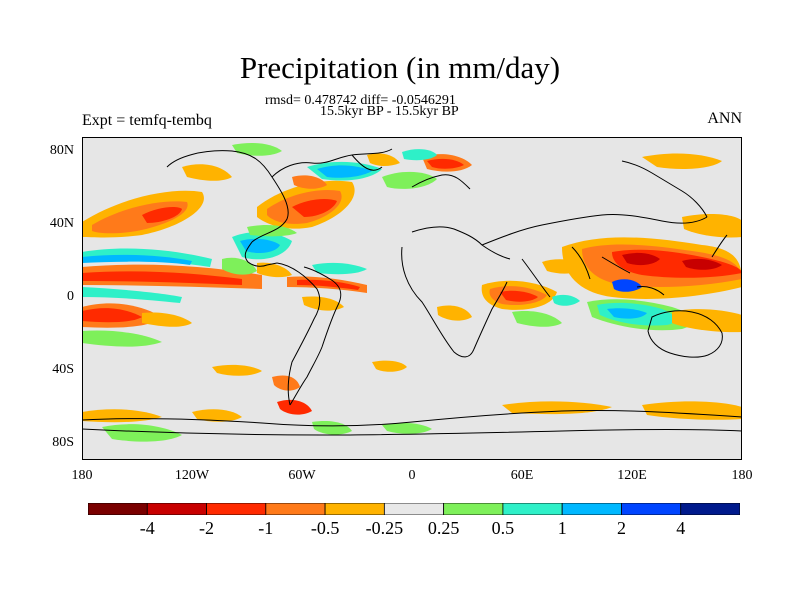 Image resolution: width=800 pixels, height=600 pixels. I want to click on colorbar-label: -4, so click(147, 528).